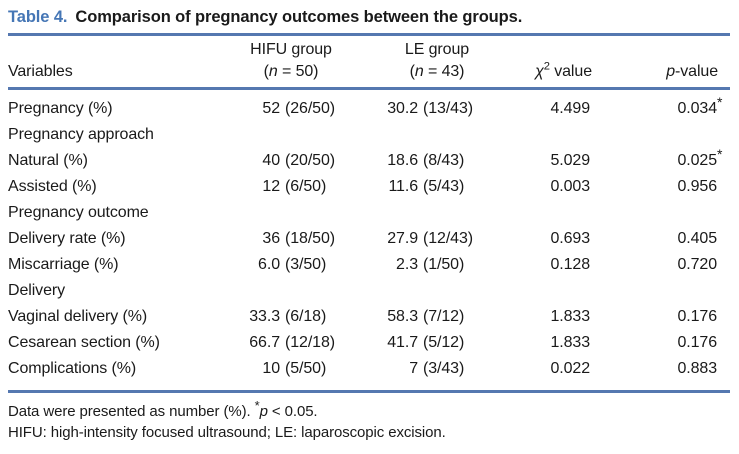 This screenshot has height=454, width=739. What do you see at coordinates (306, 368) in the screenshot?
I see `hifu-fraction: (5/50)` at bounding box center [306, 368].